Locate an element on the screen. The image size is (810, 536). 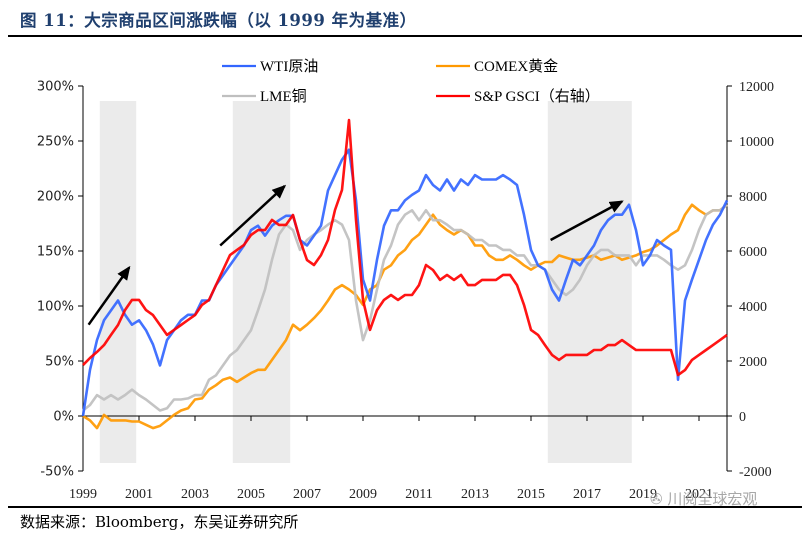
right-tick-label: 0 is located at coordinates (742, 417).